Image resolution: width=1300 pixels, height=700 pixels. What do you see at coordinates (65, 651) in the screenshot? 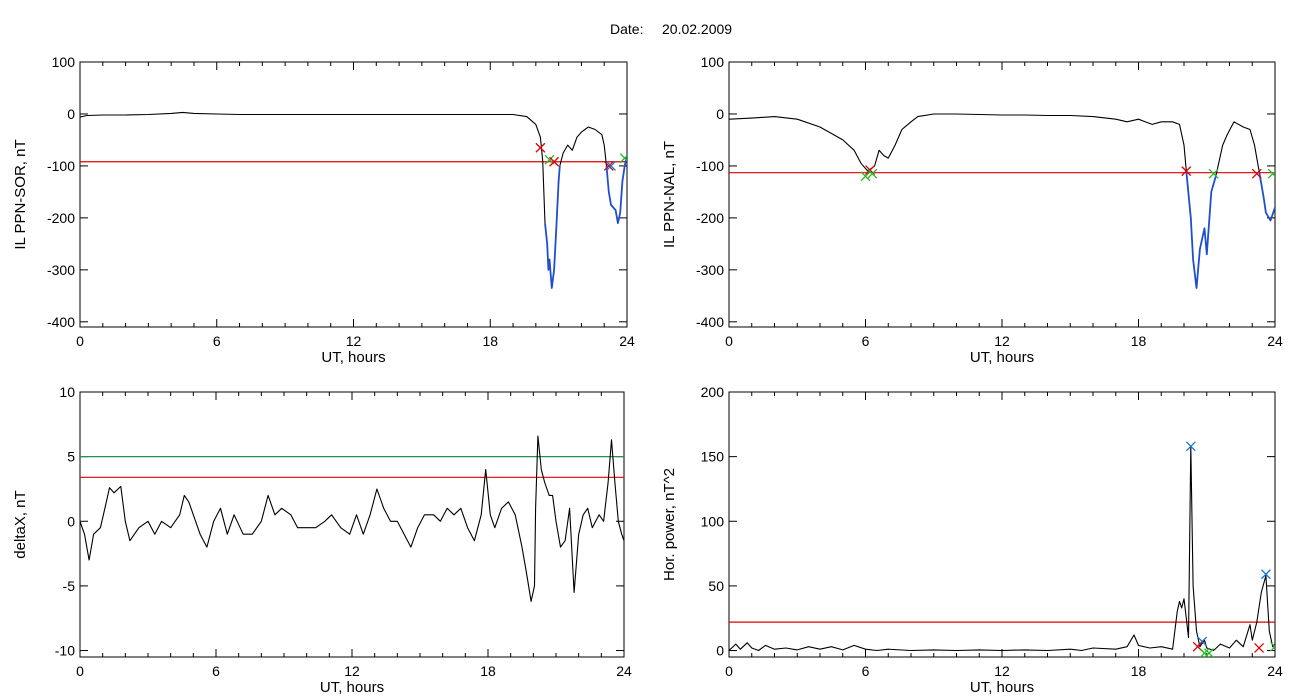
I see `y-tick-label: -10` at bounding box center [65, 651].